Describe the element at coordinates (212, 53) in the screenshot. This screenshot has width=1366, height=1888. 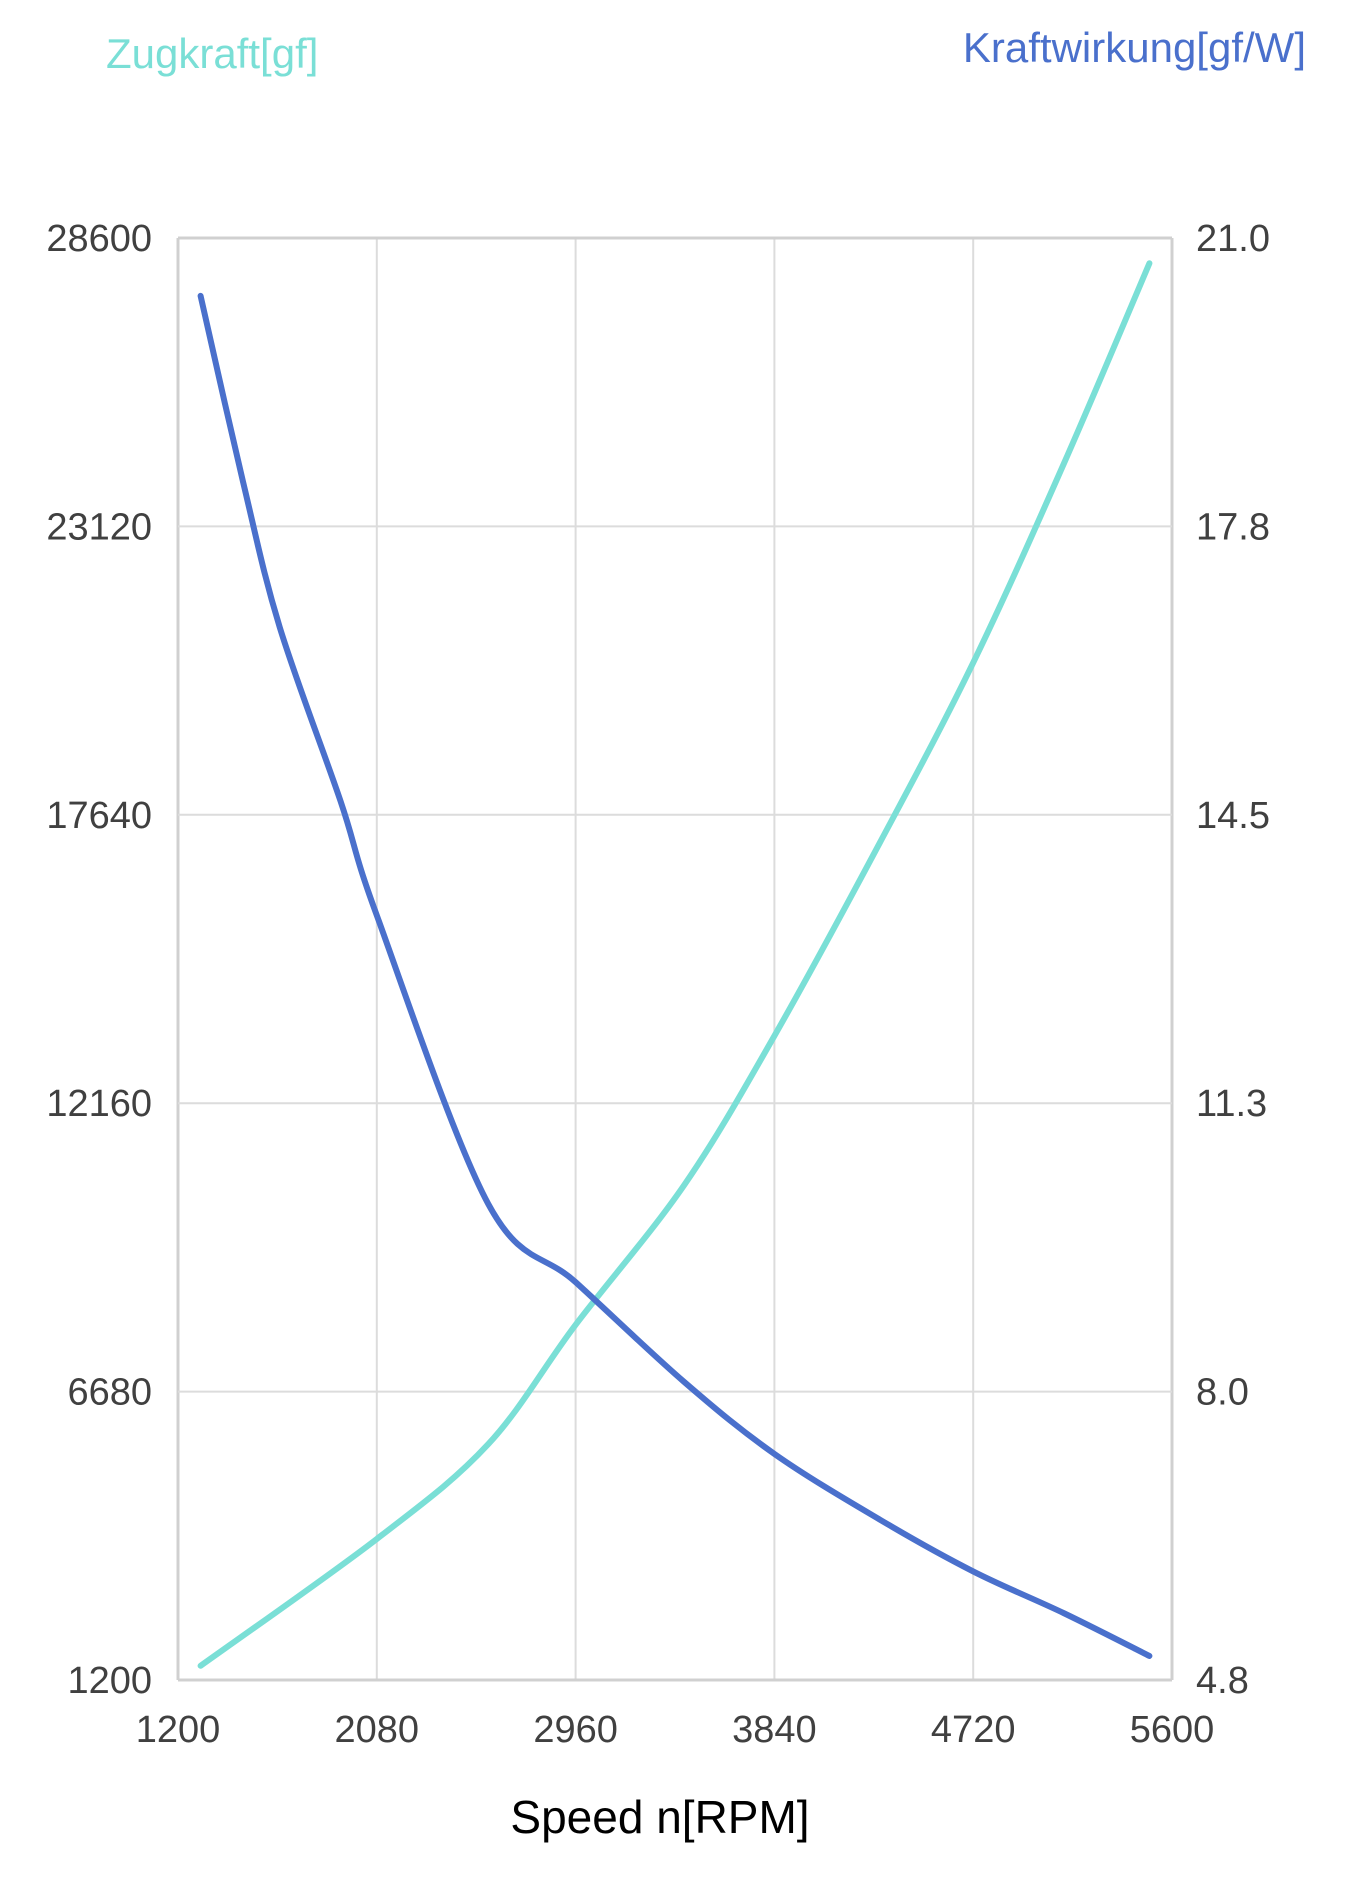
I see `left-axis-title: Zugkraft[gf]` at that location.